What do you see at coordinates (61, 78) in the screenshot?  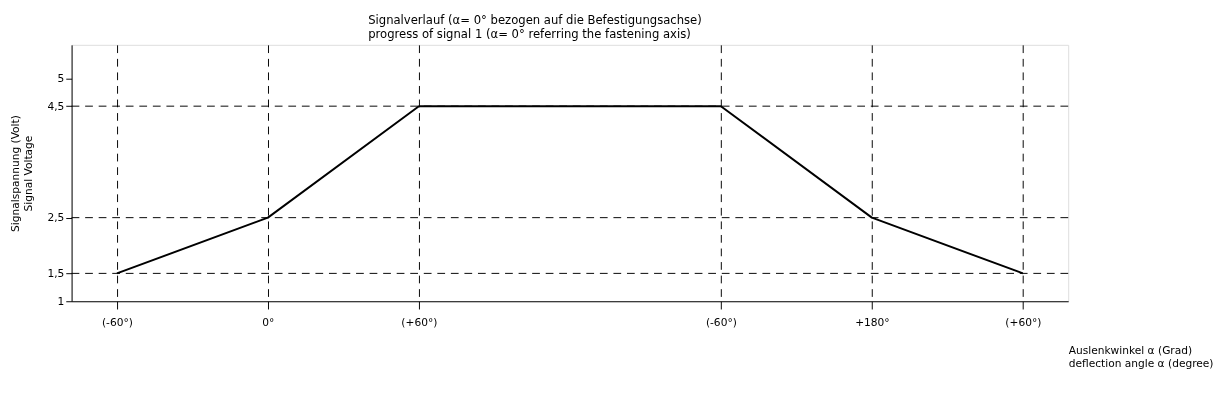 I see `y-tick-label: 5` at bounding box center [61, 78].